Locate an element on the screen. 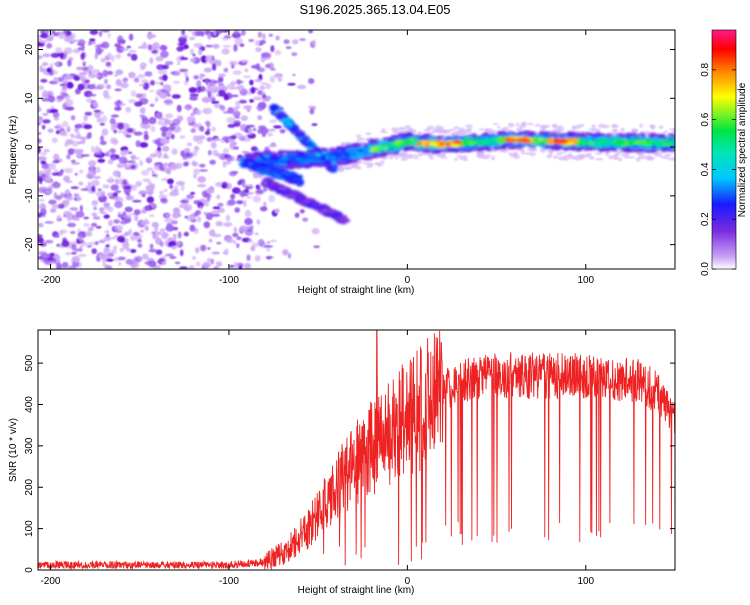 The height and width of the screenshot is (605, 750). snr-x-label: Height of straight line (km) is located at coordinates (356, 590).